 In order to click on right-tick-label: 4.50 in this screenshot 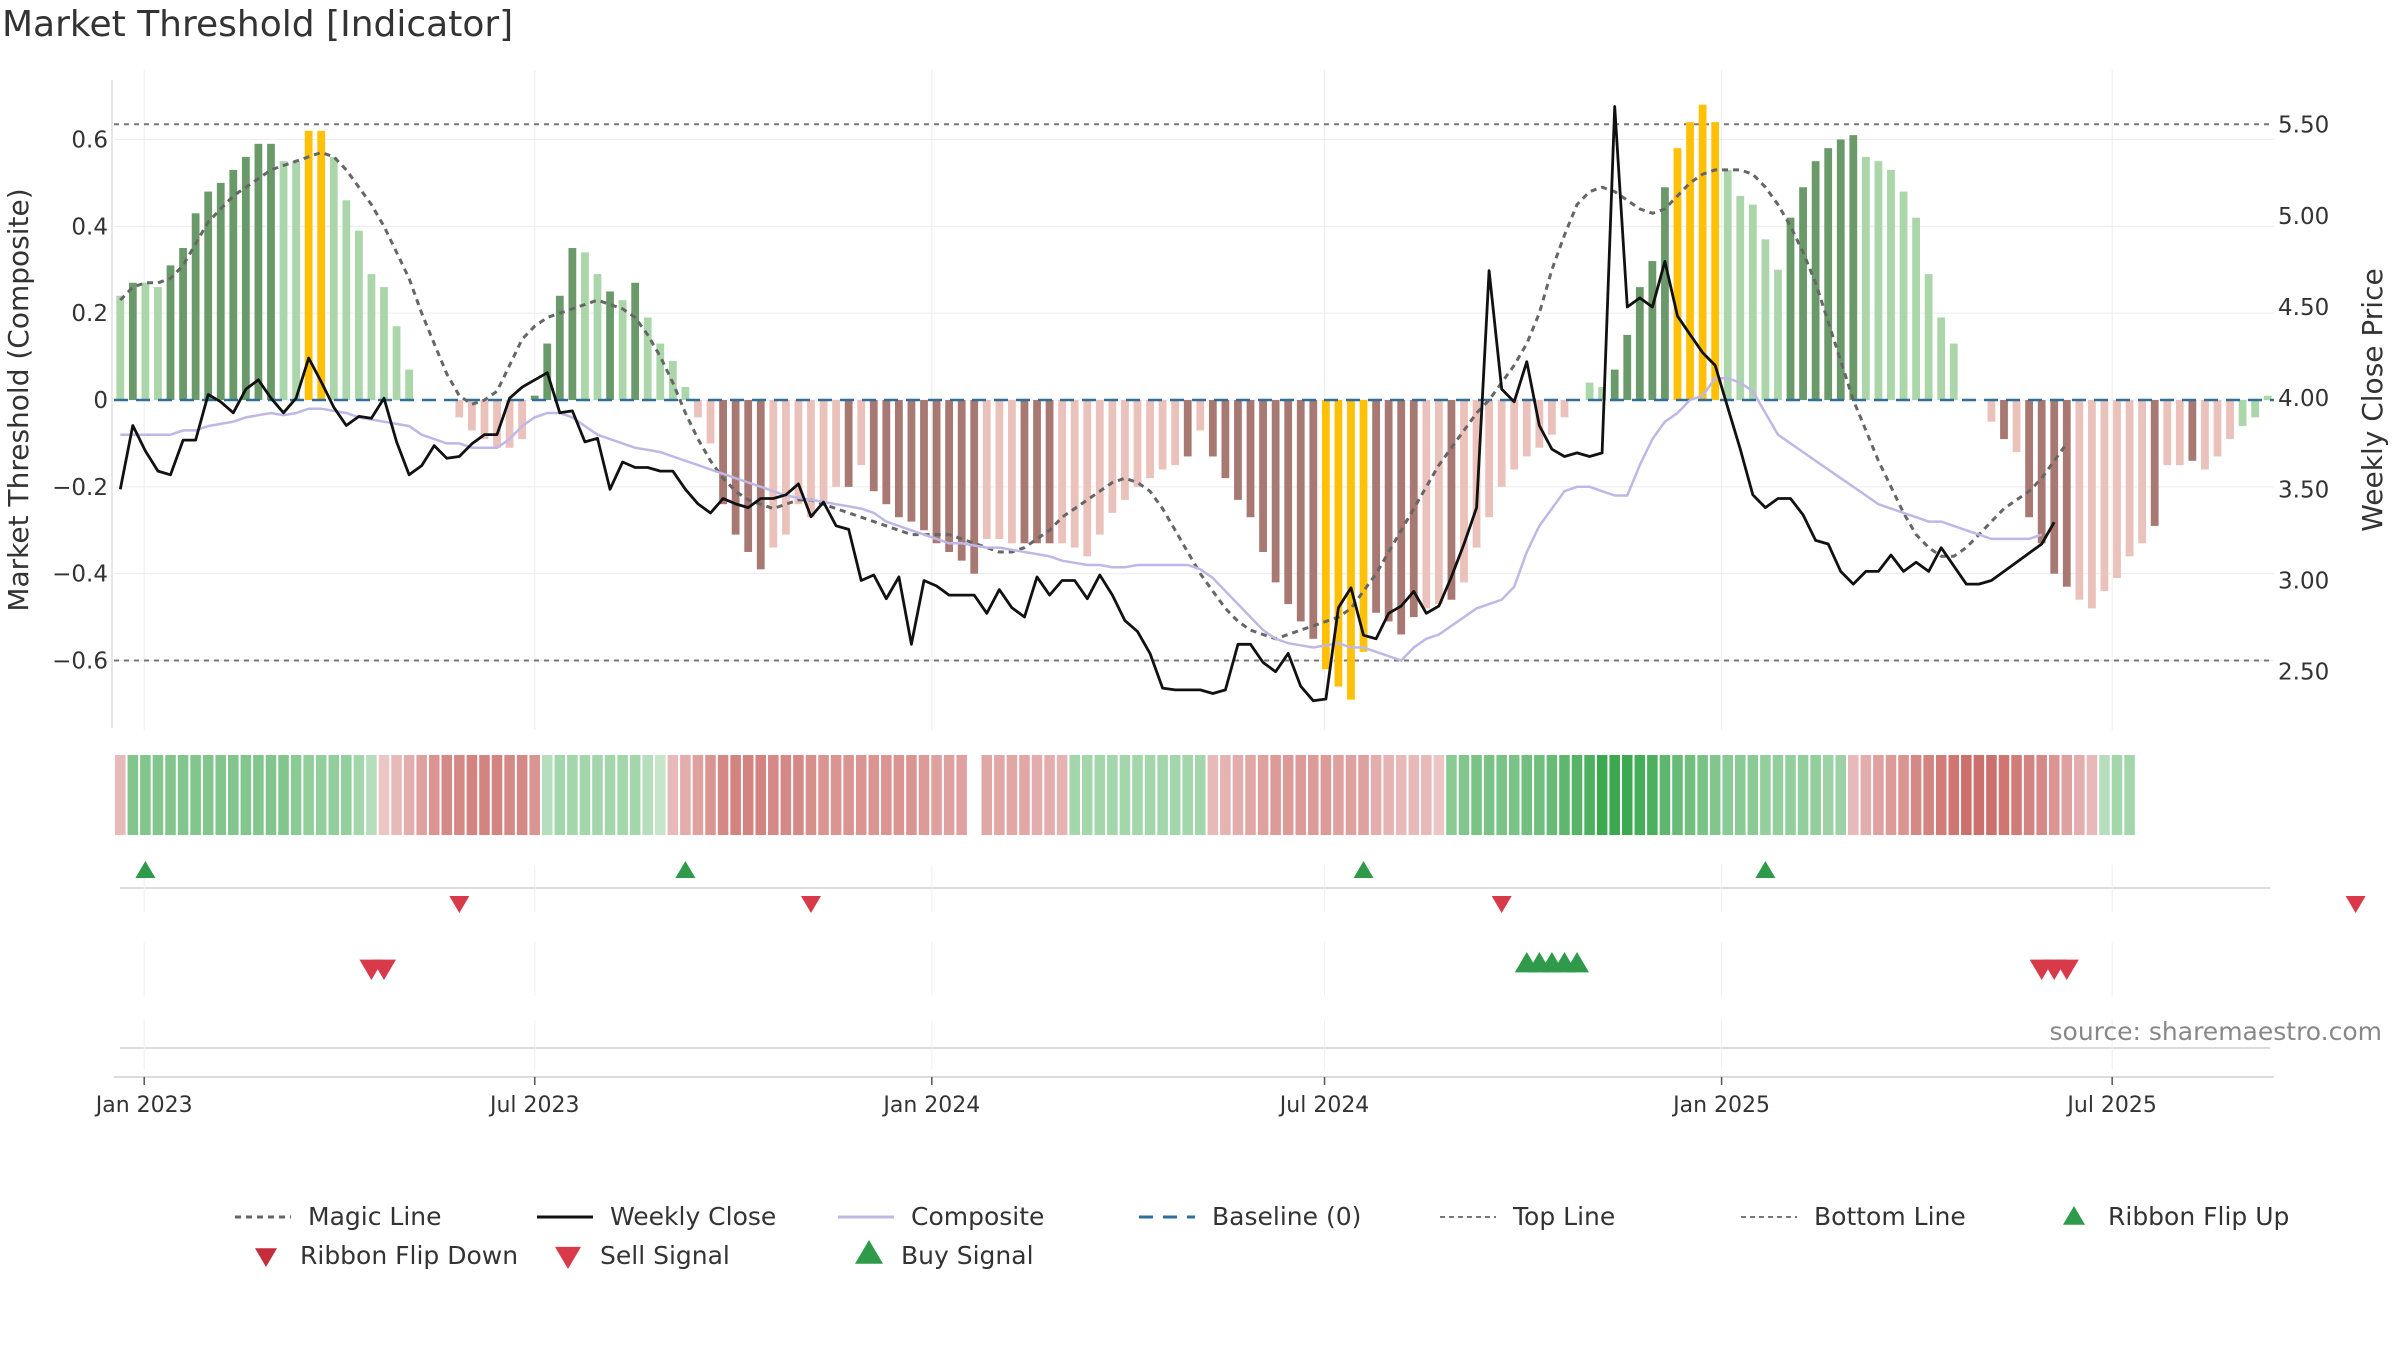, I will do `click(2303, 308)`.